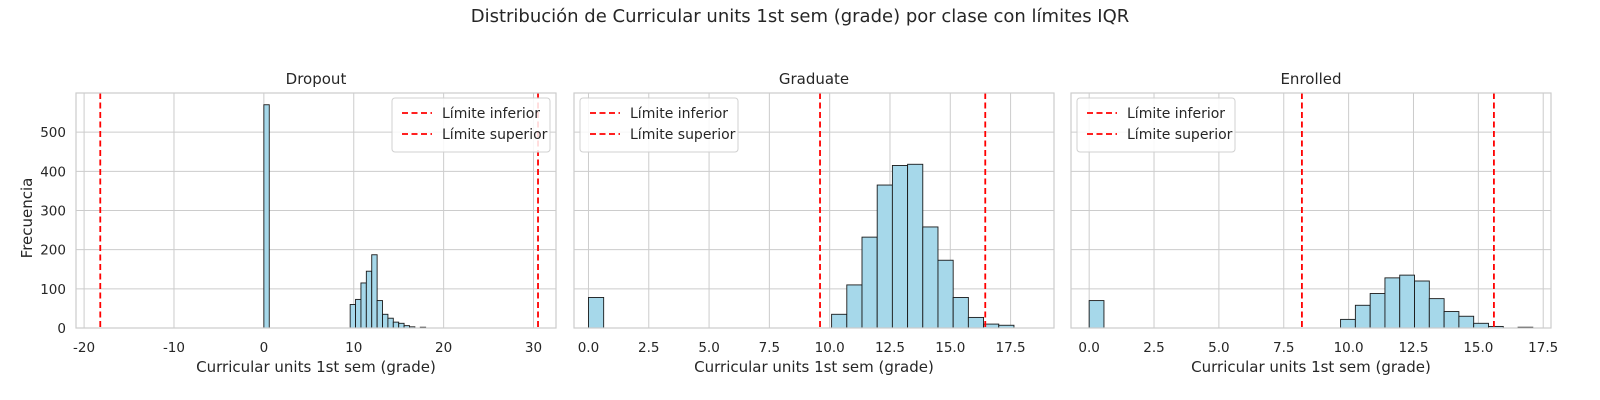 The width and height of the screenshot is (1600, 400). I want to click on y-tick-label: 200, so click(53, 251).